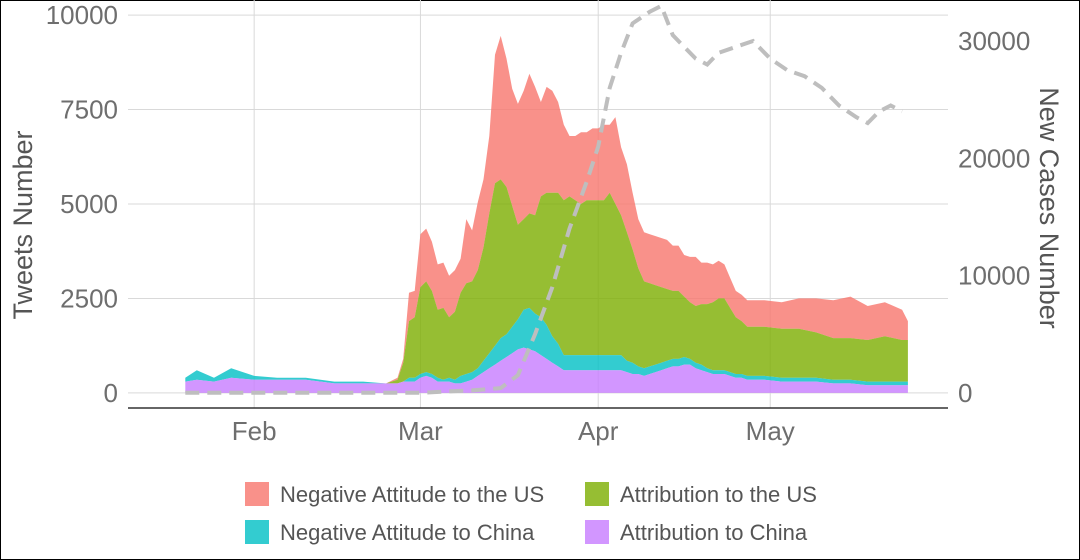 This screenshot has width=1080, height=560. What do you see at coordinates (89, 110) in the screenshot?
I see `y-tick-label: 7500` at bounding box center [89, 110].